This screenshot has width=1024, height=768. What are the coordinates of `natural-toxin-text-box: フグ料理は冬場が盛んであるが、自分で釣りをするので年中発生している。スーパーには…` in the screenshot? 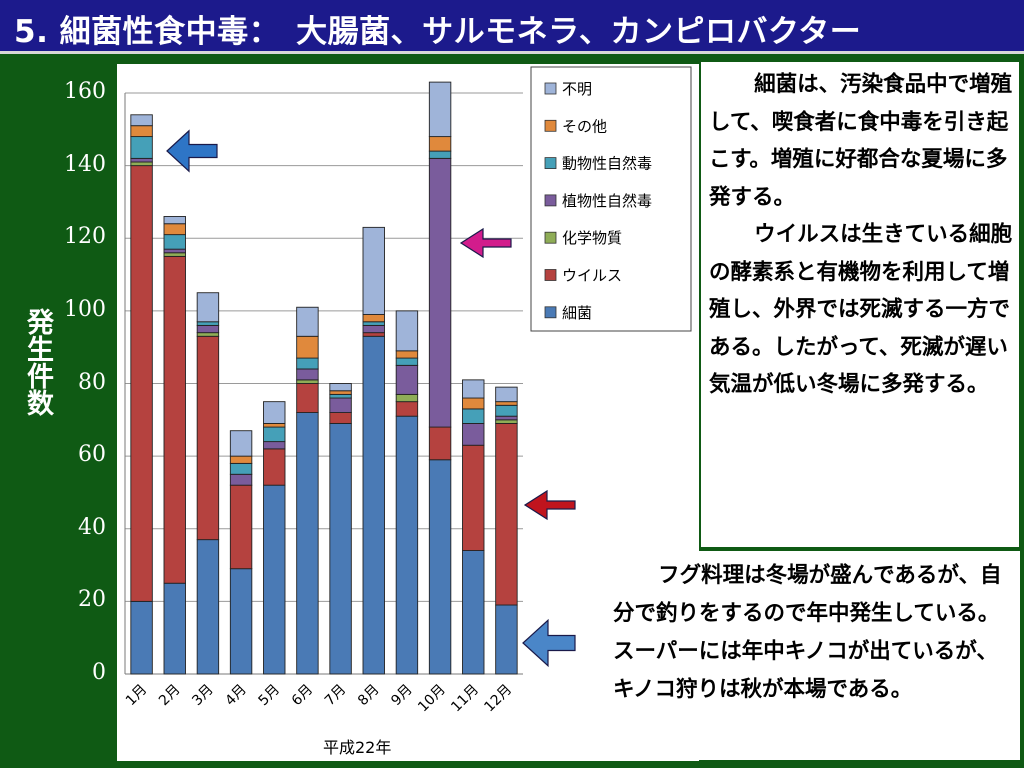 It's located at (812, 655).